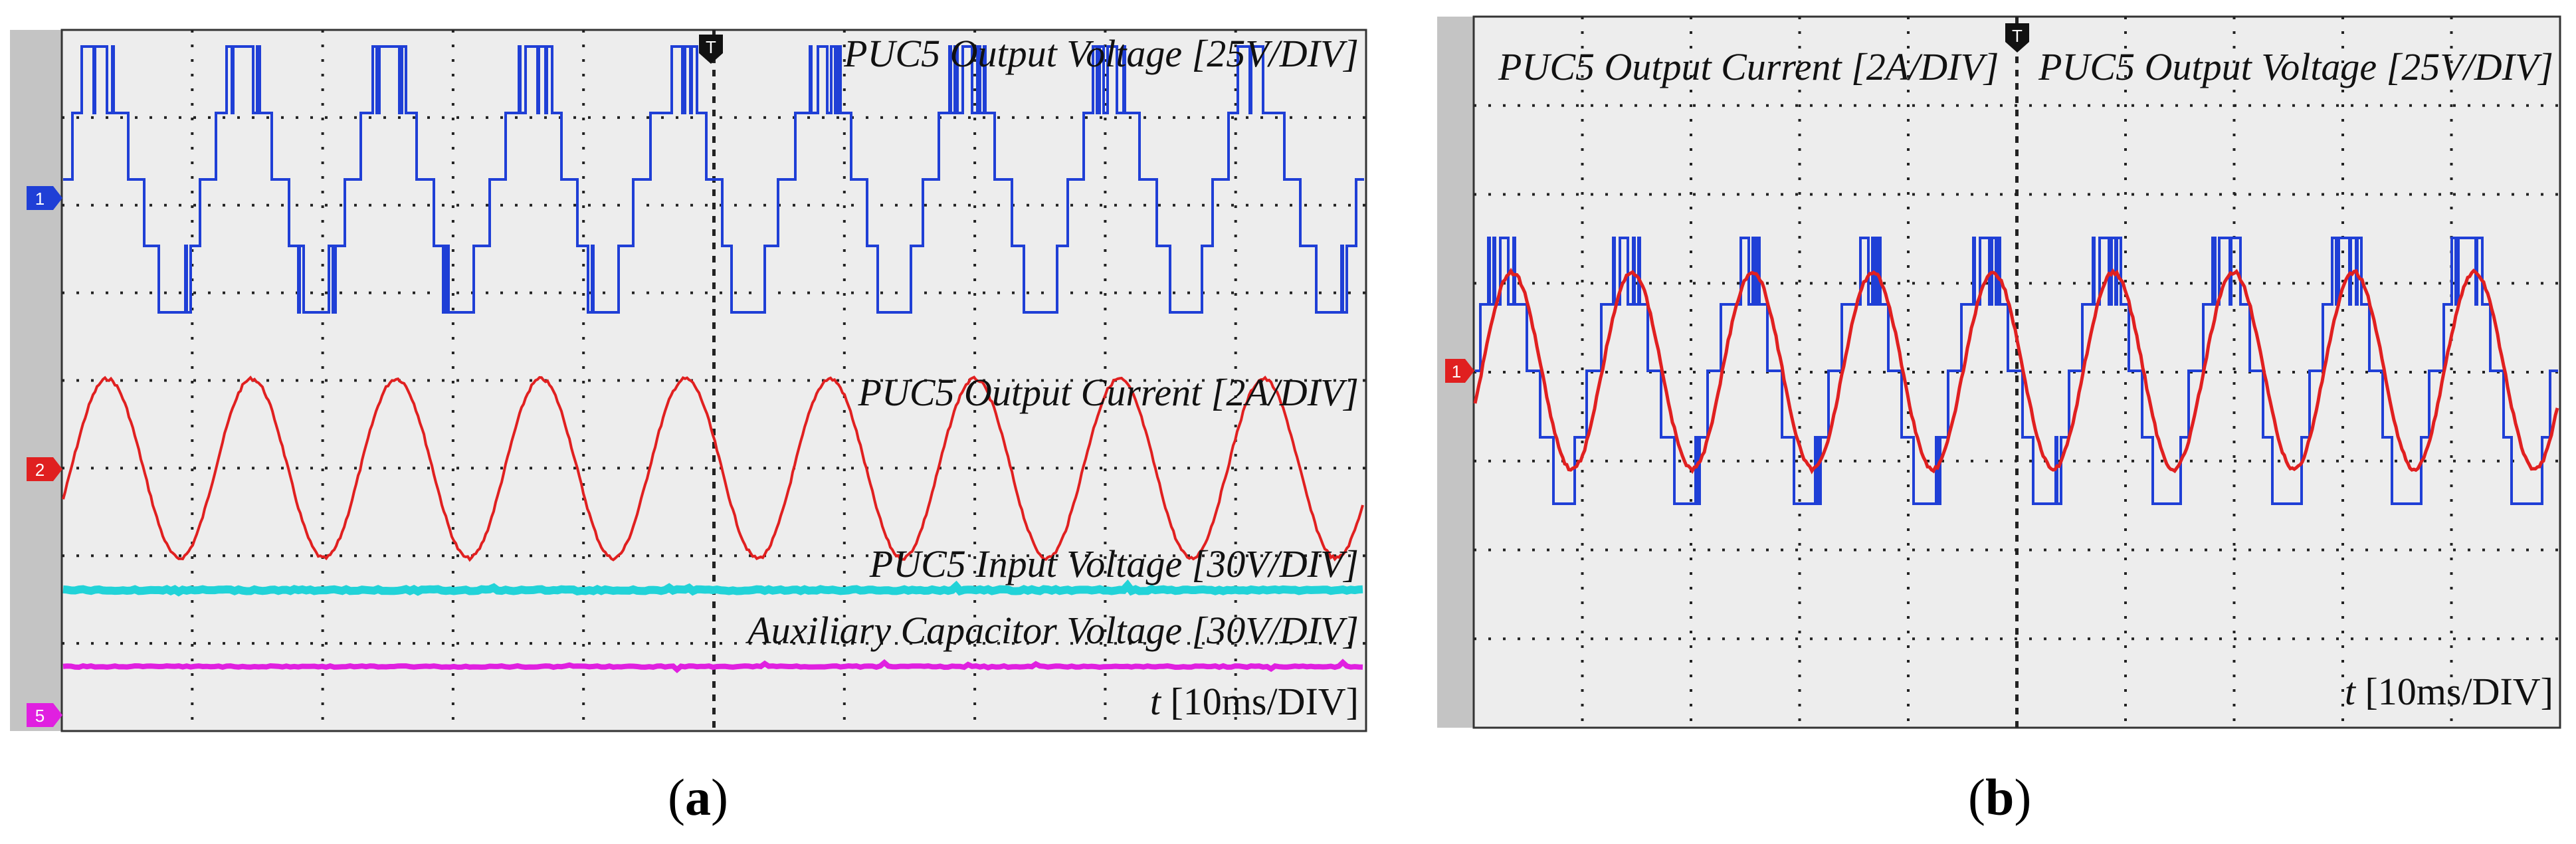 The width and height of the screenshot is (2576, 844). Describe the element at coordinates (2449, 691) in the screenshot. I see `panel-b-time-label: t [10ms/DIV]` at that location.